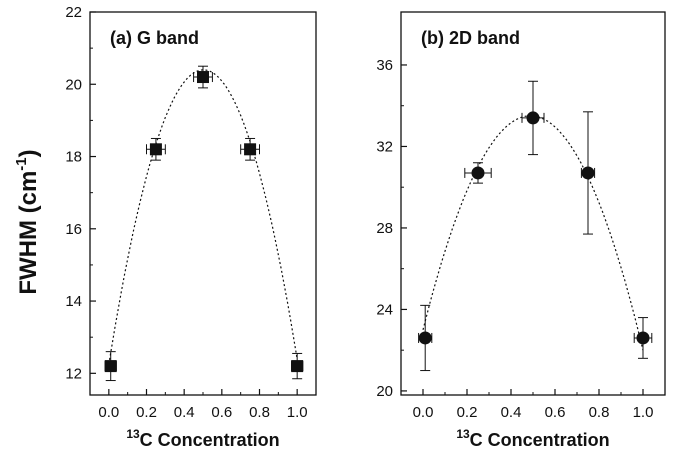  Describe the element at coordinates (384, 309) in the screenshot. I see `y-tick-label: 24` at that location.